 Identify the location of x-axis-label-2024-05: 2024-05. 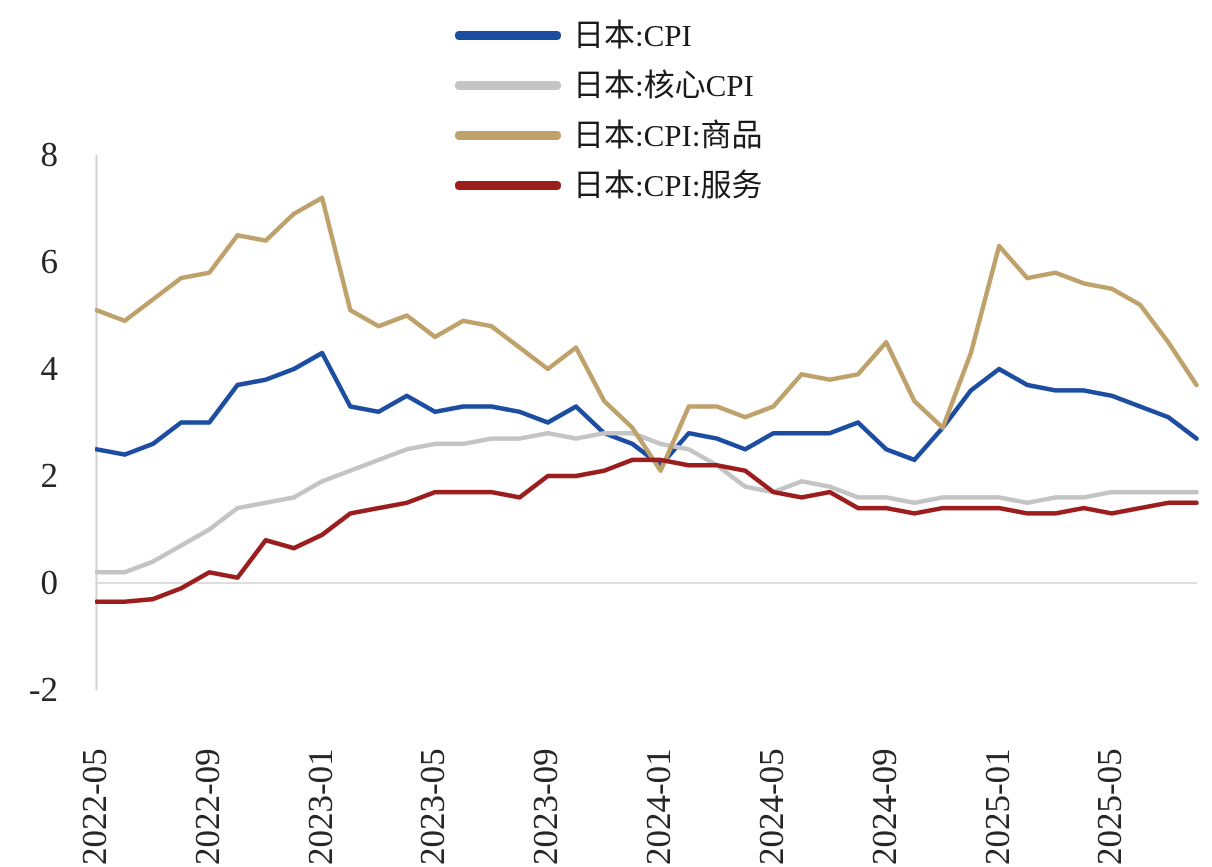
(771, 806).